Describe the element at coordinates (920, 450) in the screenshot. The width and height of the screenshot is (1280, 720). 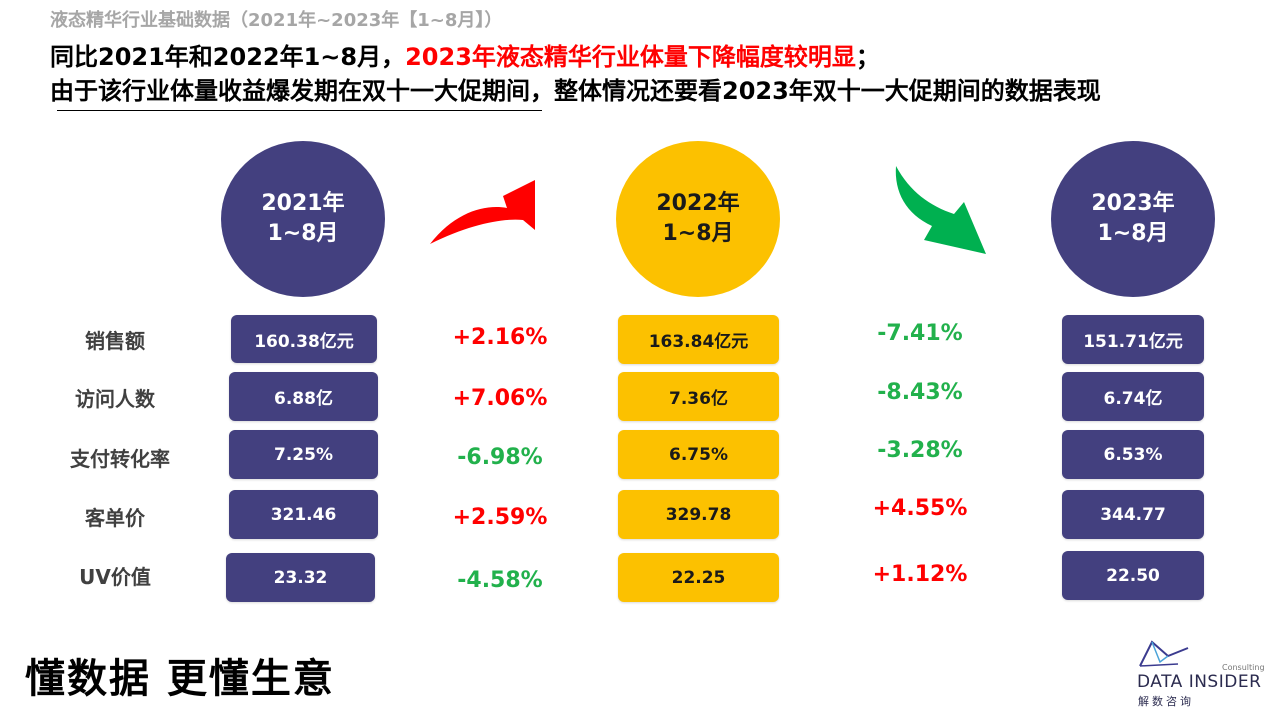
I see `change-22-23-conversion: -3.28%` at that location.